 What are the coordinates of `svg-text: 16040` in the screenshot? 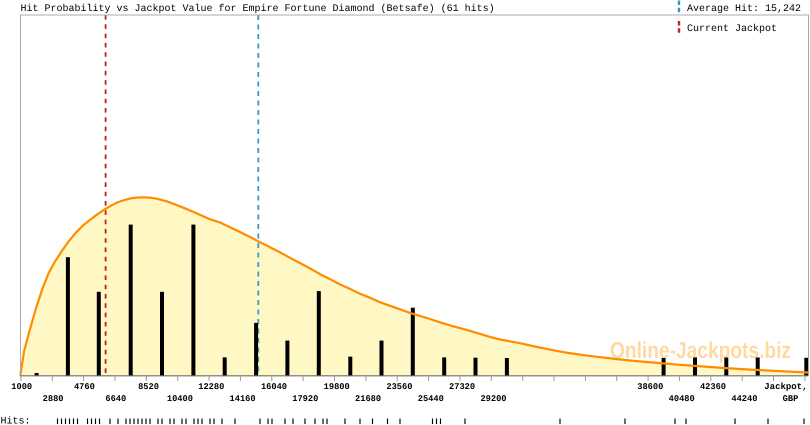 It's located at (274, 387).